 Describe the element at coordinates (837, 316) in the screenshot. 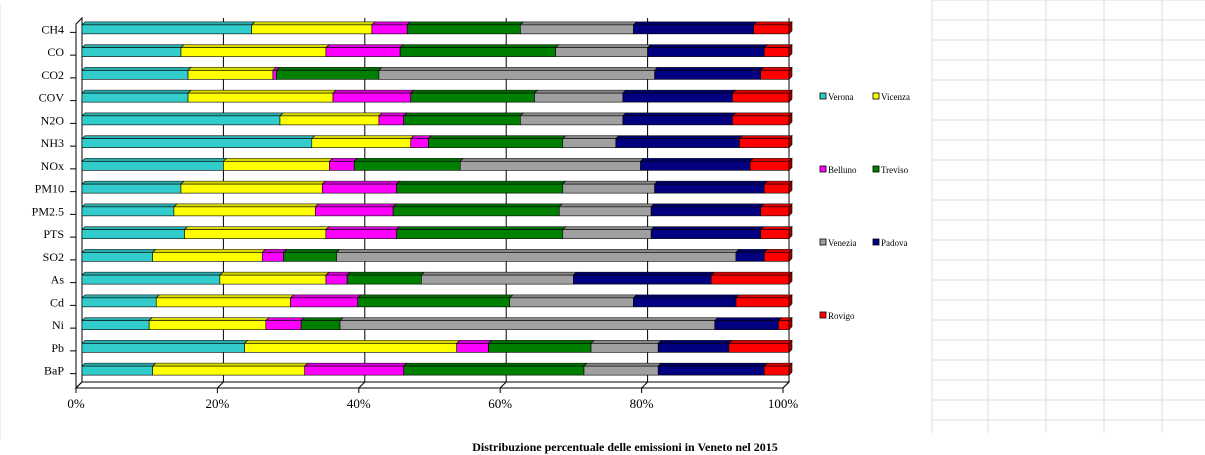

I see `legend-entry-rovigo: Rovigo` at that location.